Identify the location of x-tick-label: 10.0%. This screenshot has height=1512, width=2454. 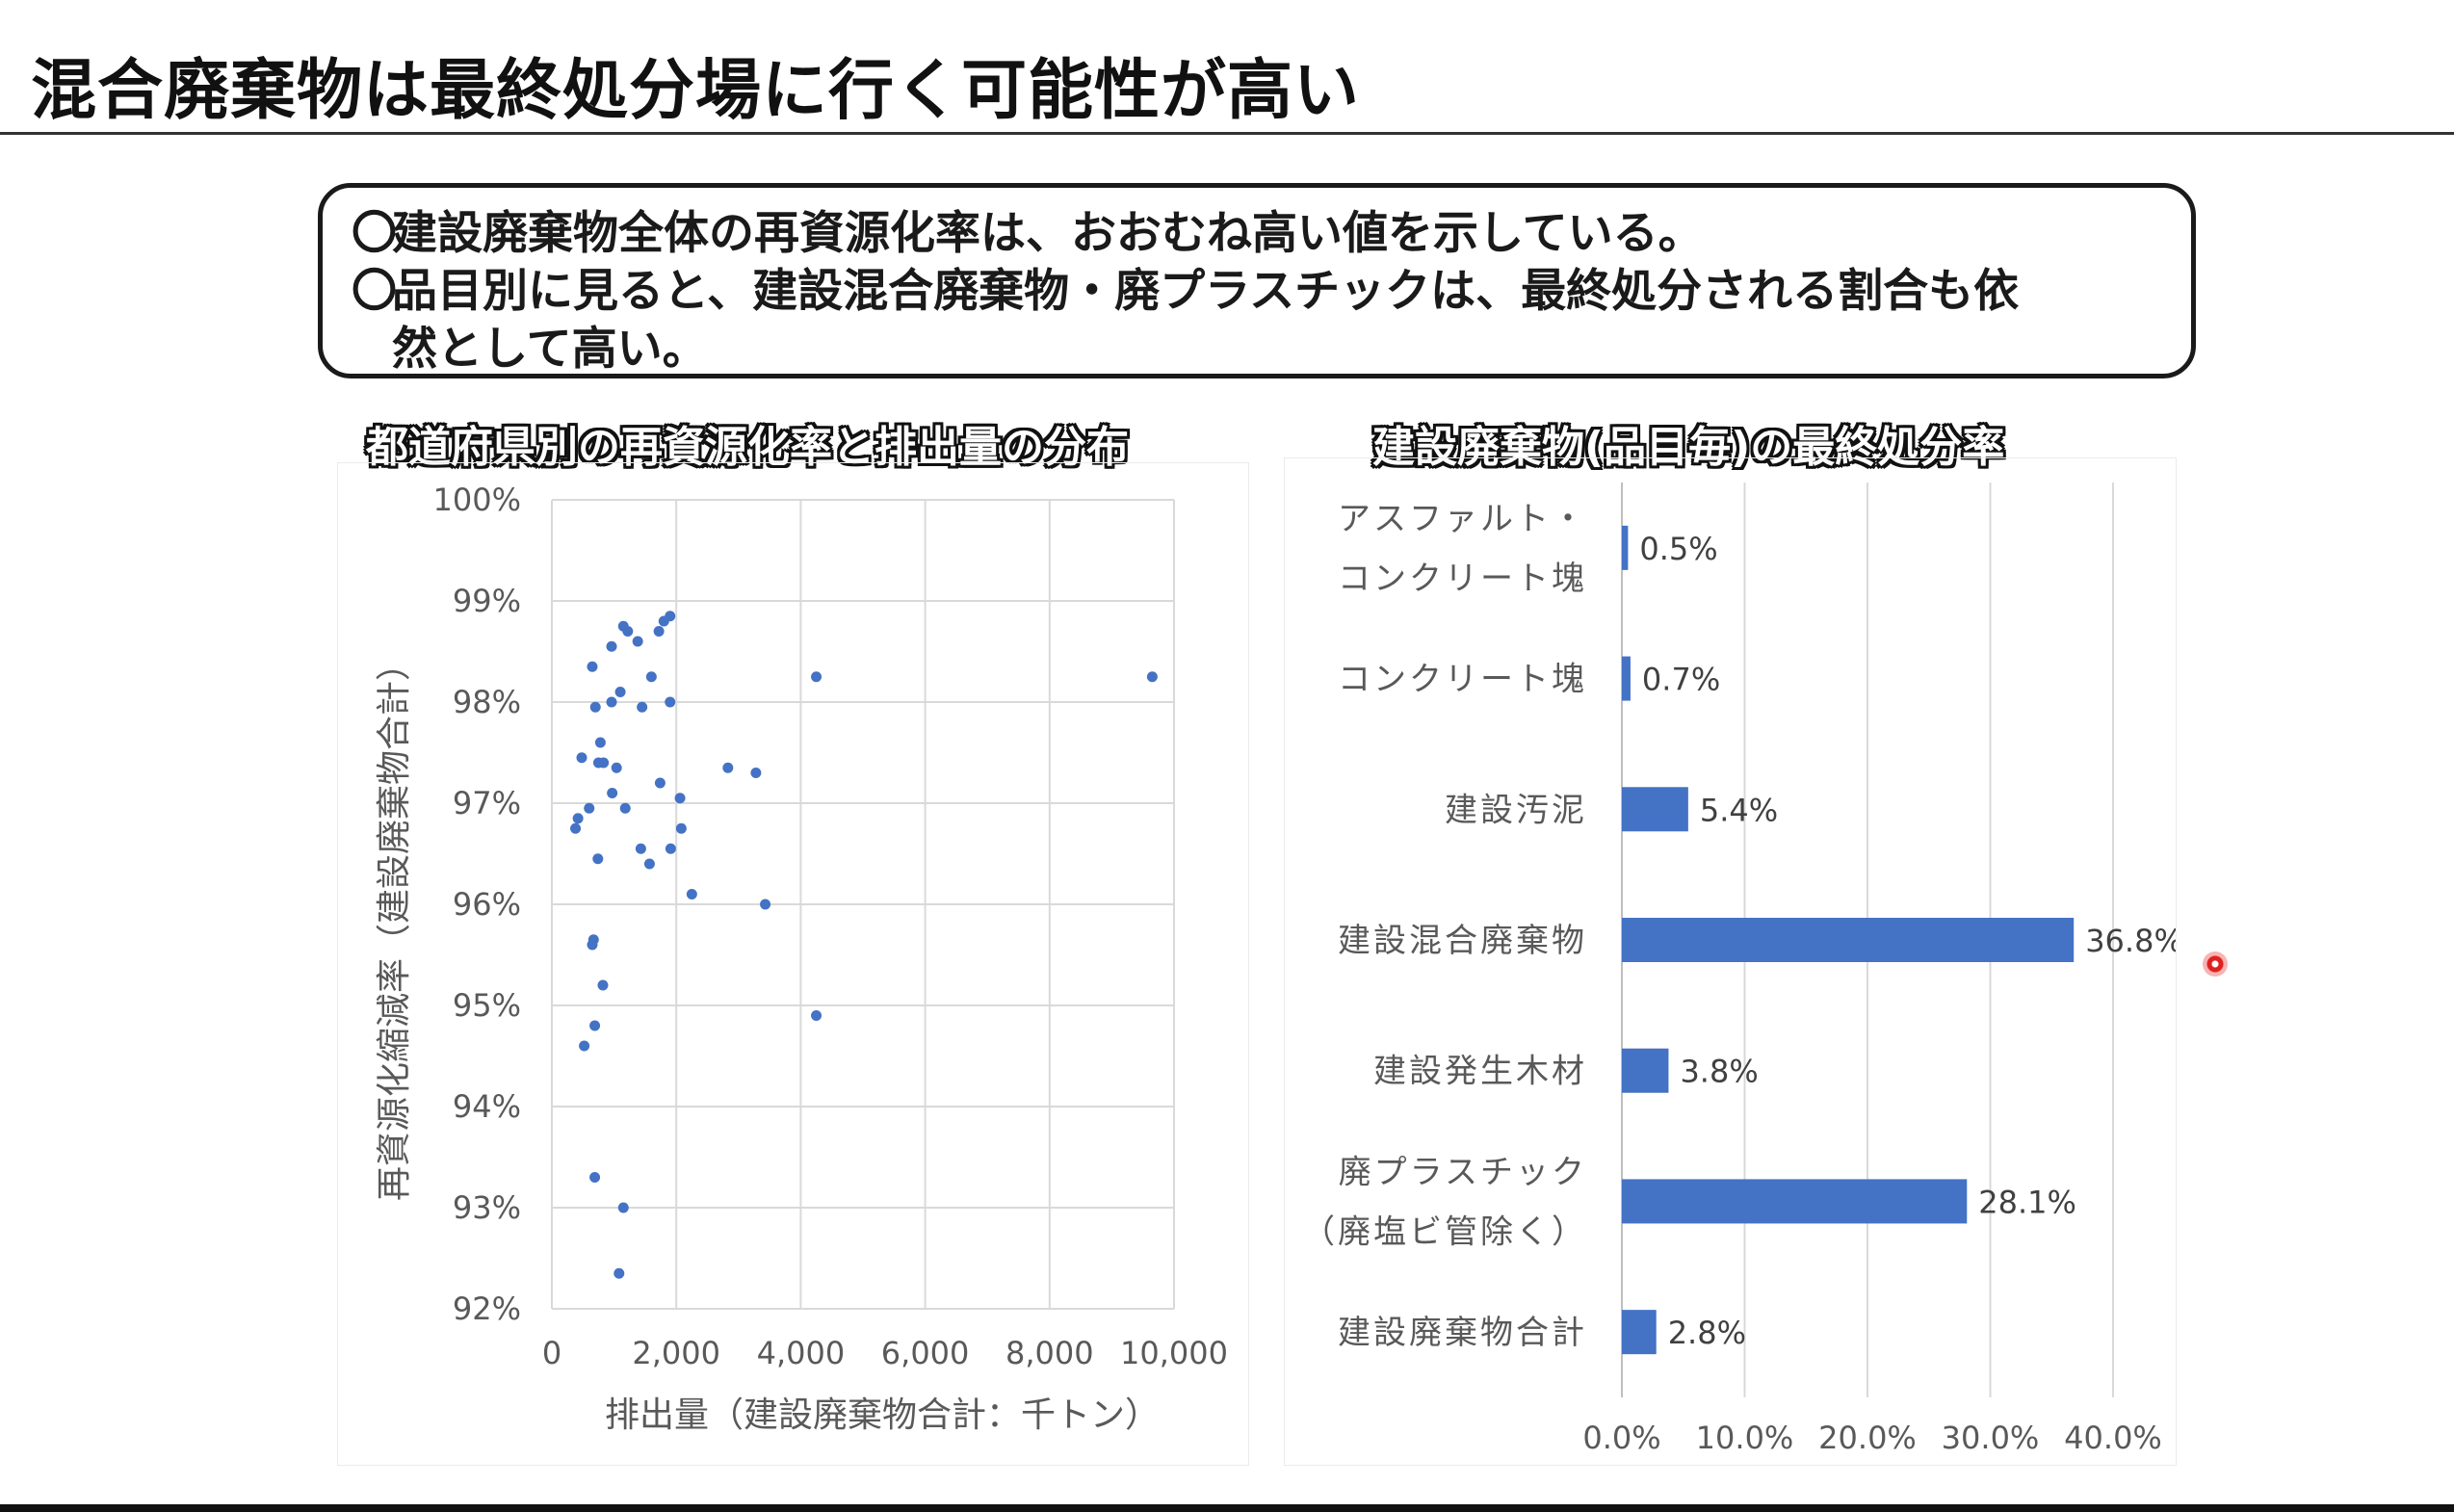
(1745, 1438).